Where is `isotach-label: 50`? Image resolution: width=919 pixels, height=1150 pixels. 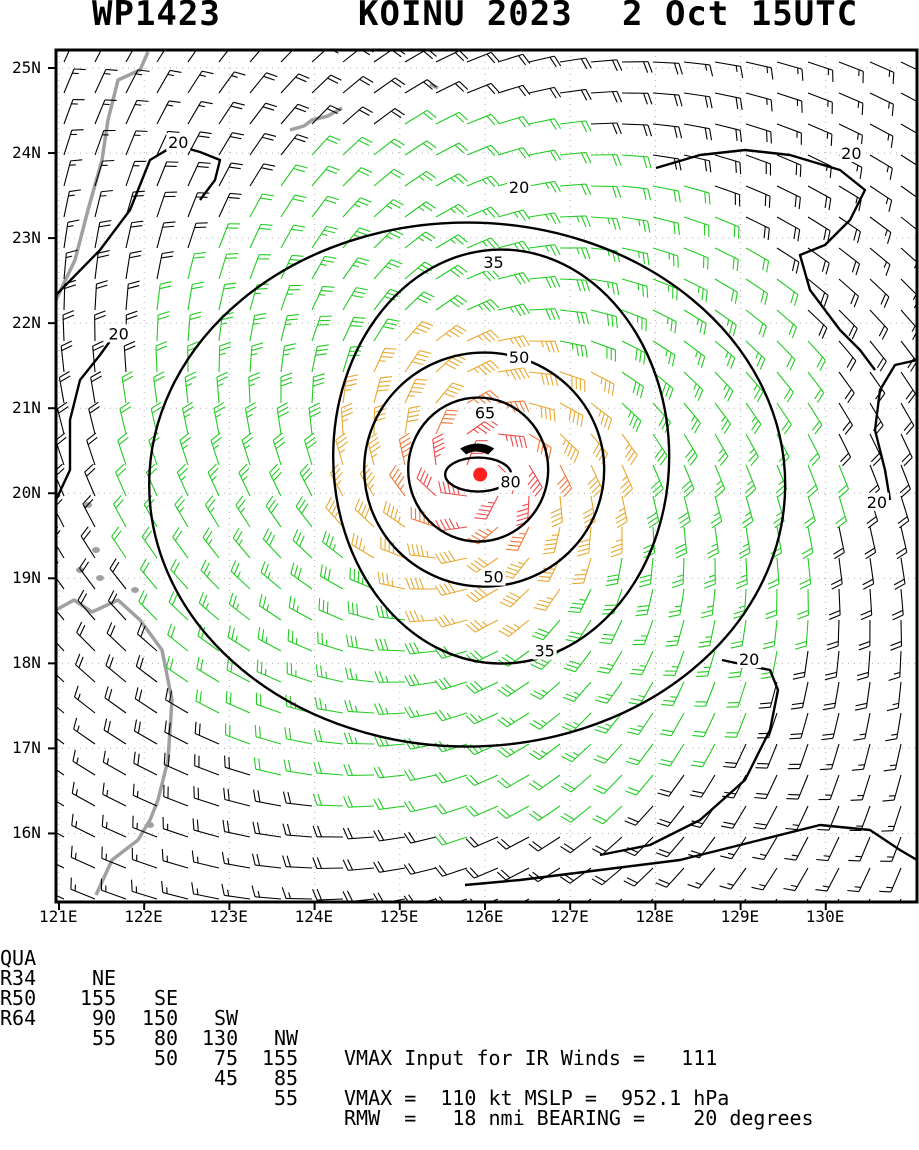 isotach-label: 50 is located at coordinates (494, 577).